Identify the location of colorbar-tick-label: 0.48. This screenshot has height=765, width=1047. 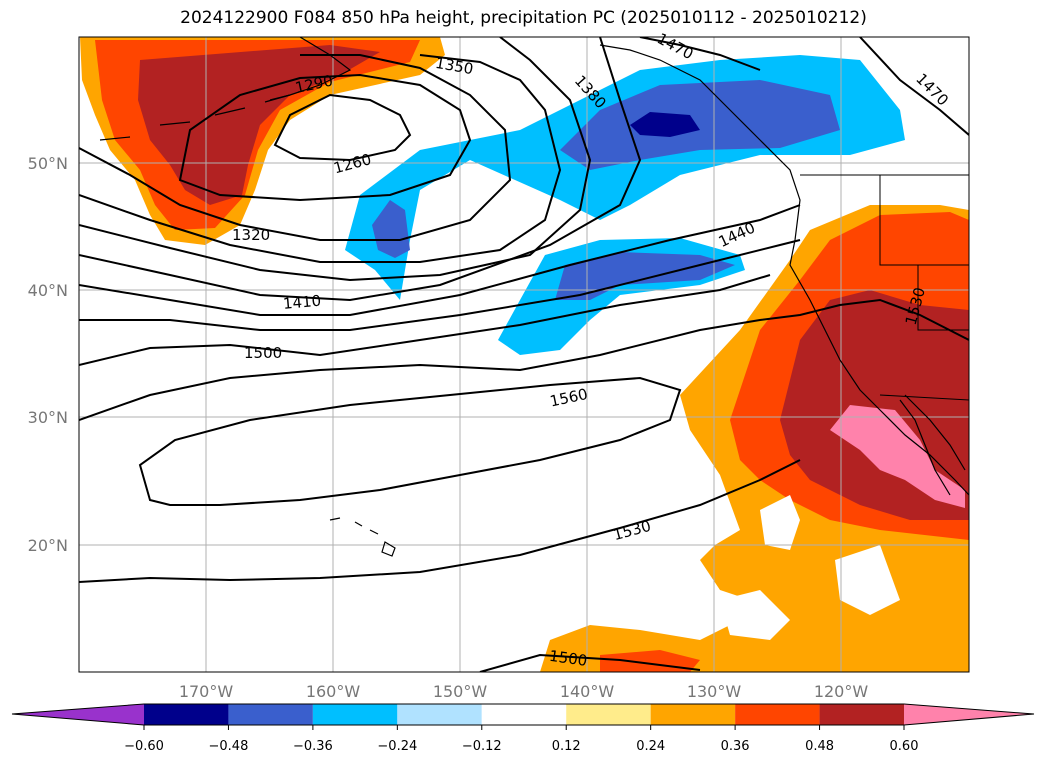
(819, 746).